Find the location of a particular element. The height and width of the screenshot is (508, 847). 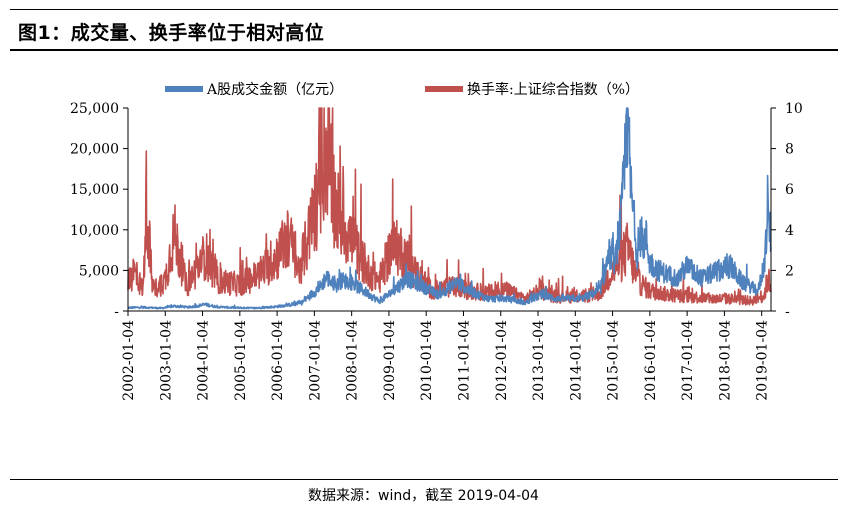

x-tick-label: 2013-01-04 is located at coordinates (539, 360).